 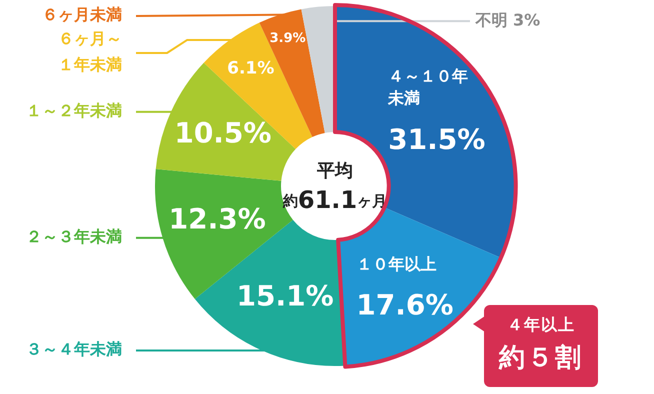 What do you see at coordinates (427, 87) in the screenshot?
I see `slice-label: ４～１０年未満` at bounding box center [427, 87].